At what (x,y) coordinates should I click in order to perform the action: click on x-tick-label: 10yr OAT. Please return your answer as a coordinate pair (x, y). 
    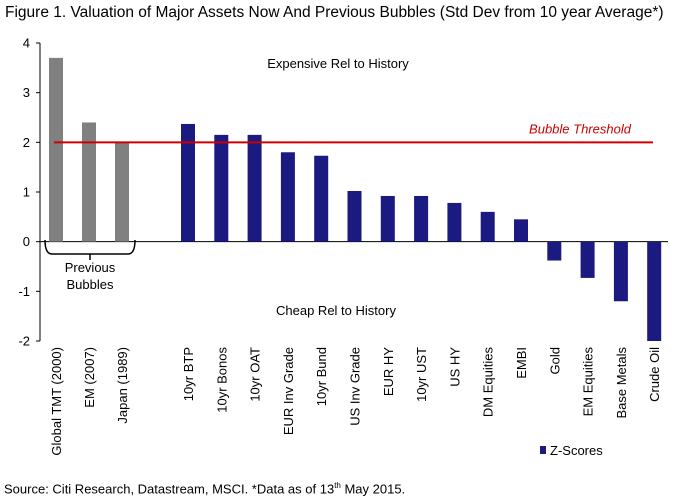
    Looking at the image, I should click on (255, 374).